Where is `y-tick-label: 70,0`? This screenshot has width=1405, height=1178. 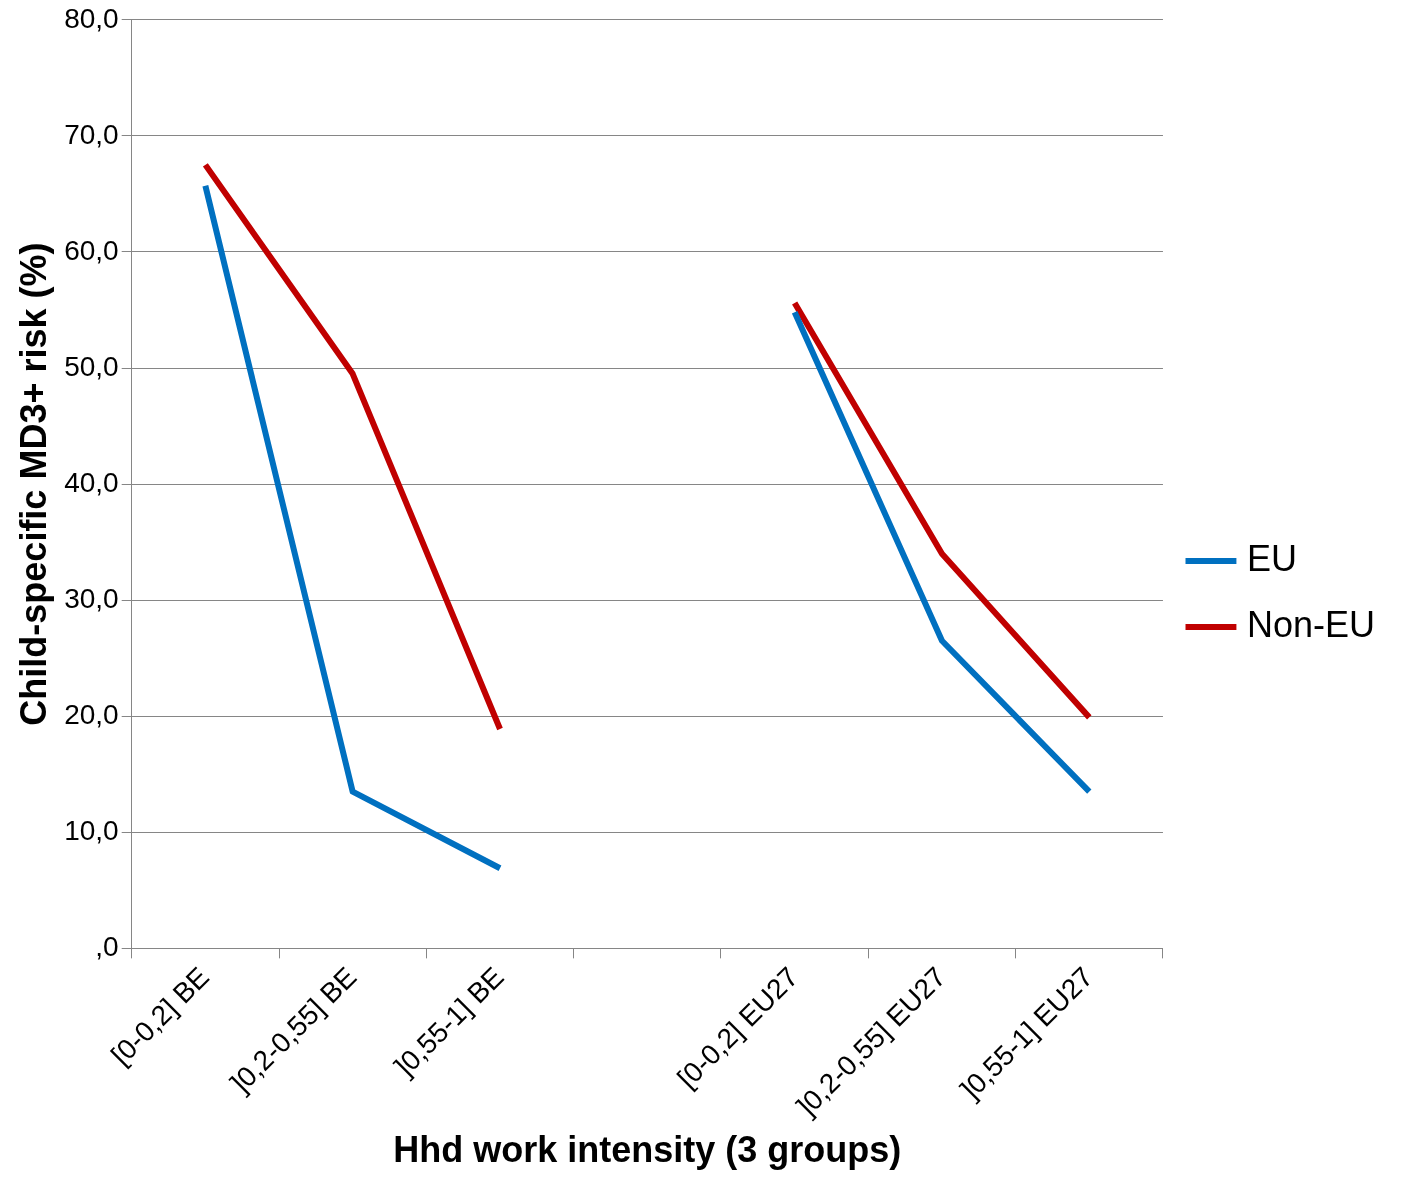
y-tick-label: 70,0 is located at coordinates (91, 134).